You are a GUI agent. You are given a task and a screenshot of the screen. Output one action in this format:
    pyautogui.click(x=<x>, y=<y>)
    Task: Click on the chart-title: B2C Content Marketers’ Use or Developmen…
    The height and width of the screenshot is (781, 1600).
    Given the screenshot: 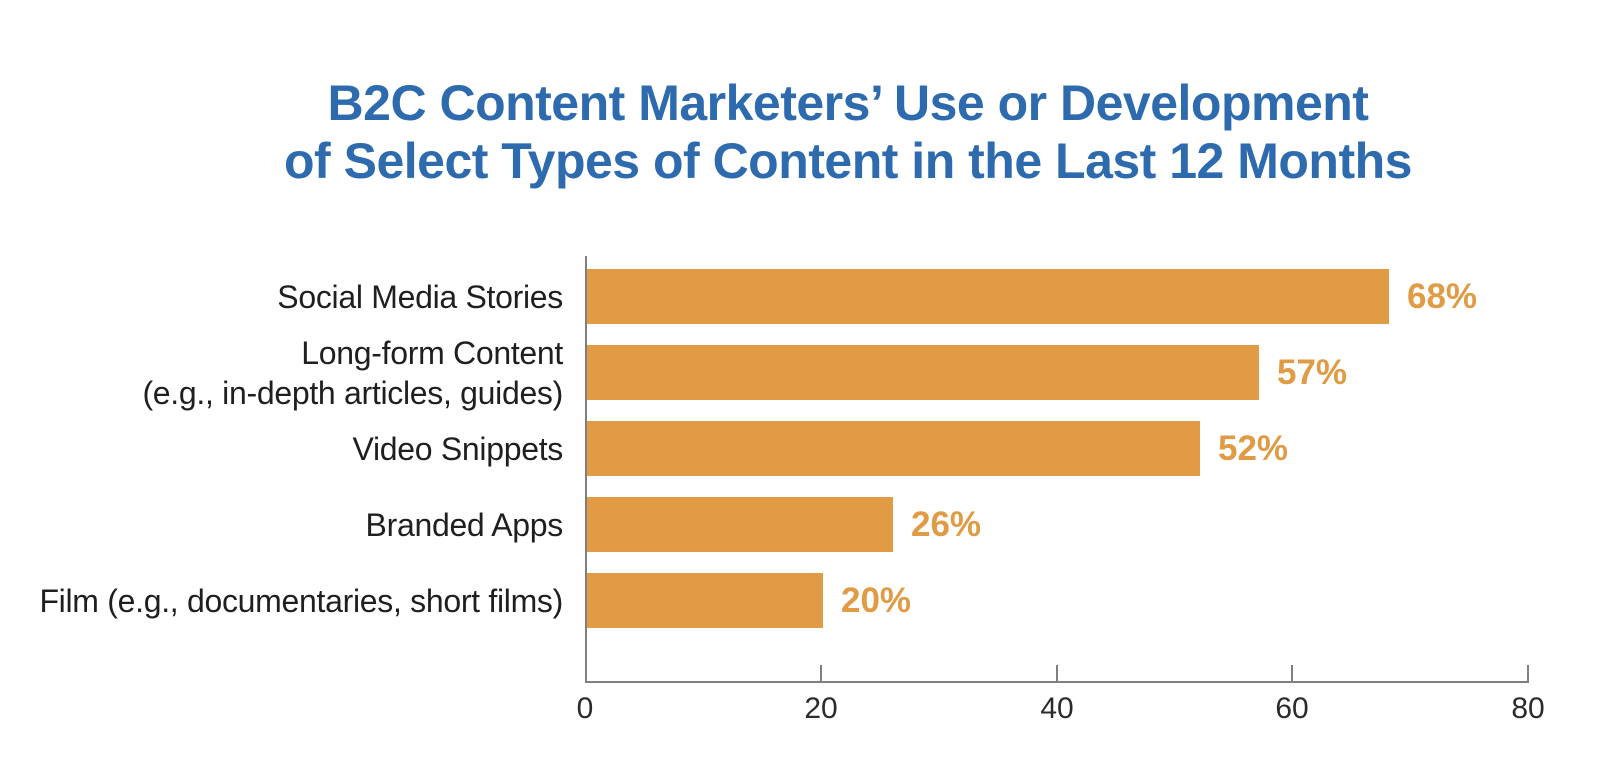 What is the action you would take?
    pyautogui.click(x=848, y=132)
    